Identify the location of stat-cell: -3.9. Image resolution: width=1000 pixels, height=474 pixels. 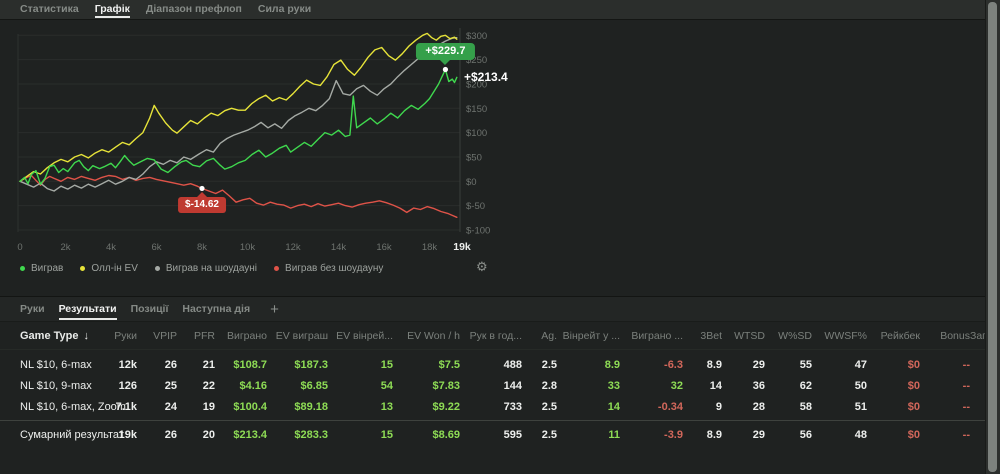
(673, 435).